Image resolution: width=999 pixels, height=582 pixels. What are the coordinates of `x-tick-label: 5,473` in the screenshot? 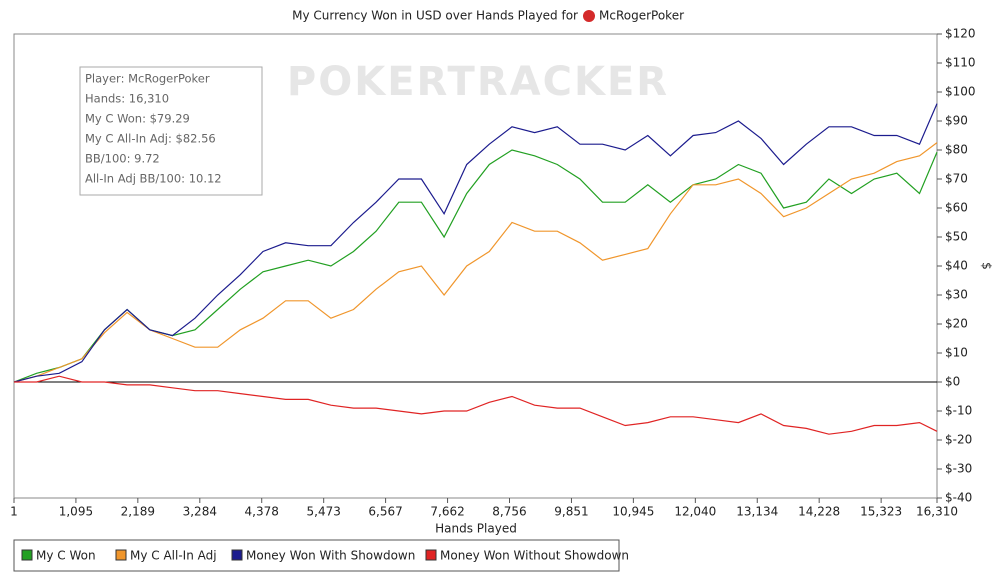 It's located at (324, 512).